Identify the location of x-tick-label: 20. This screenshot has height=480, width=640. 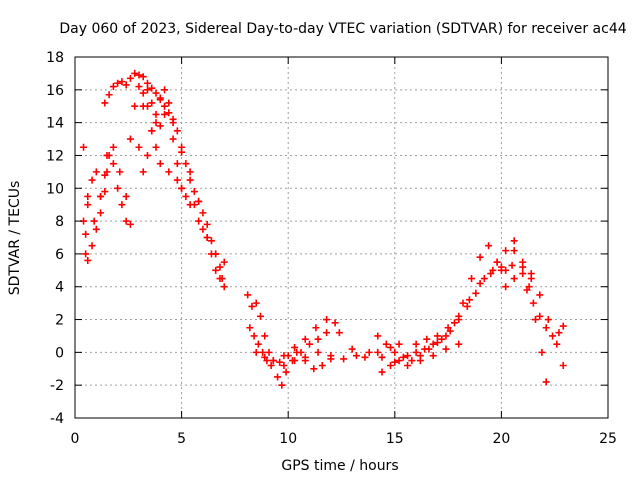
(501, 439).